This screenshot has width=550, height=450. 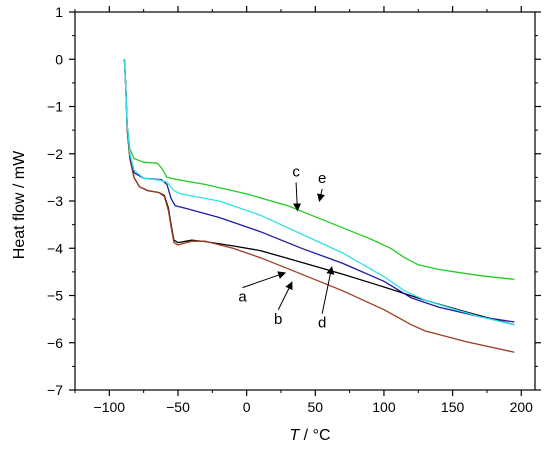 I want to click on x-tick-label: 50, so click(x=316, y=407).